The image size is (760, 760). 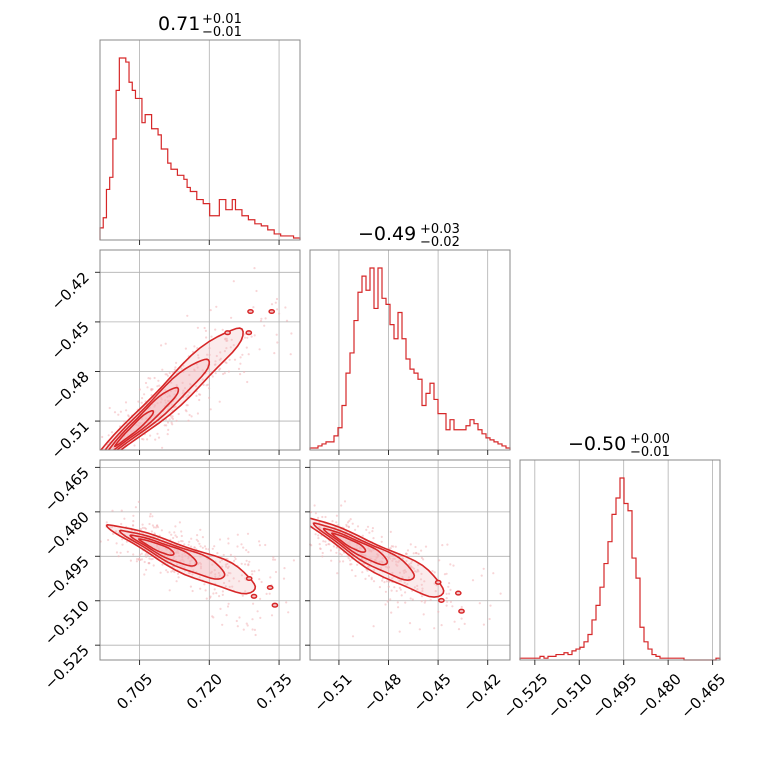 What do you see at coordinates (70, 340) in the screenshot?
I see `y-tick-label: −0.45` at bounding box center [70, 340].